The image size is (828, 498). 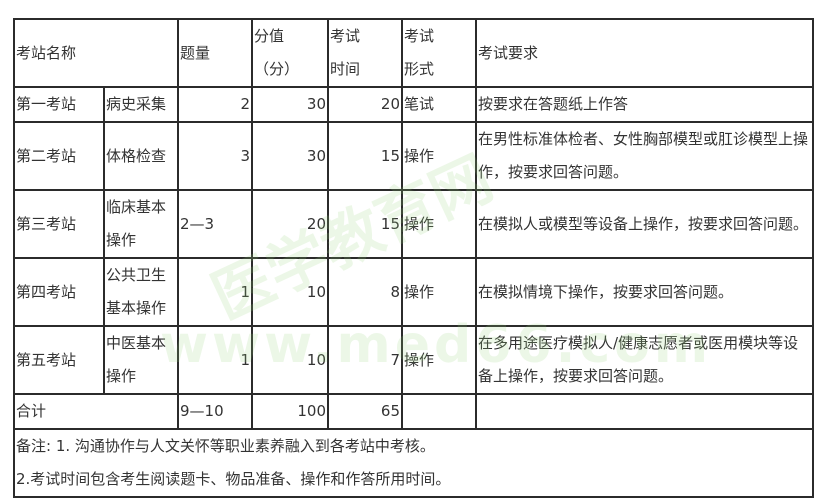 I want to click on subject-cell: 中医基本操作, so click(x=141, y=360).